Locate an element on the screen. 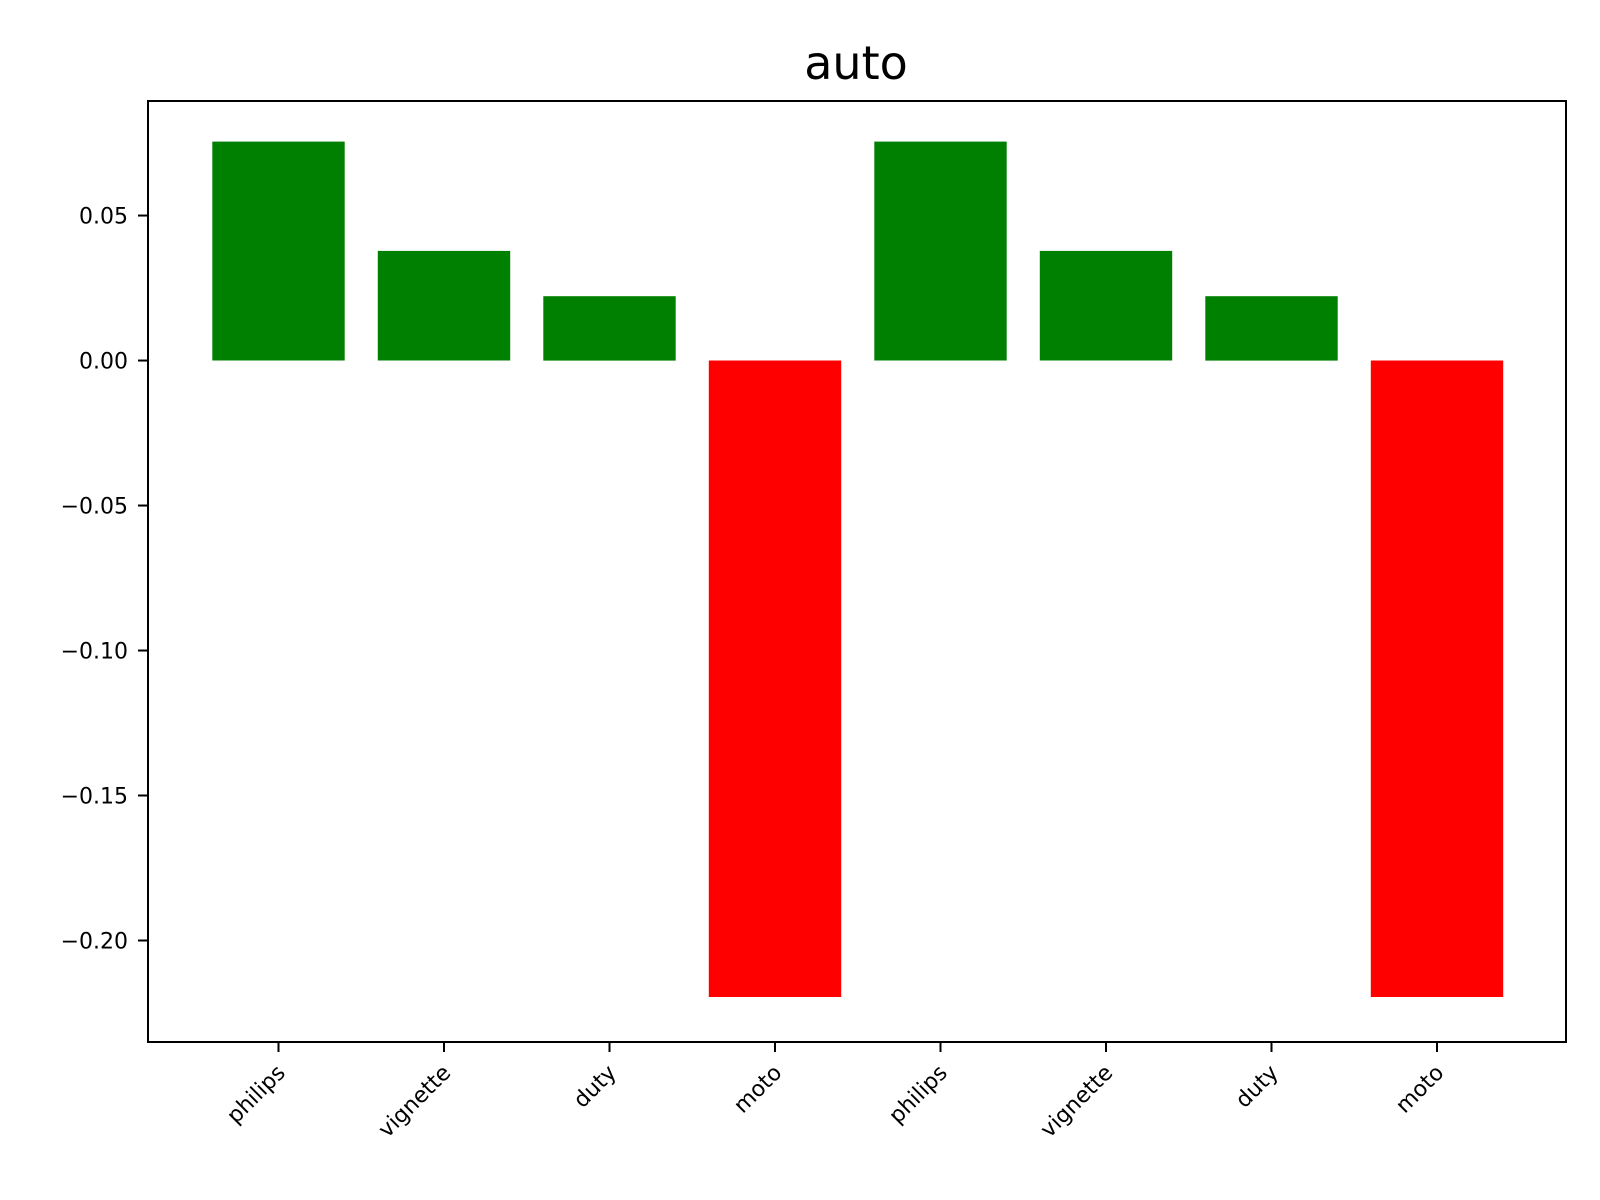  y-axis: 0.05 0.00 −0.05 −0.10 −0.15 −0.20 is located at coordinates (104, 580).